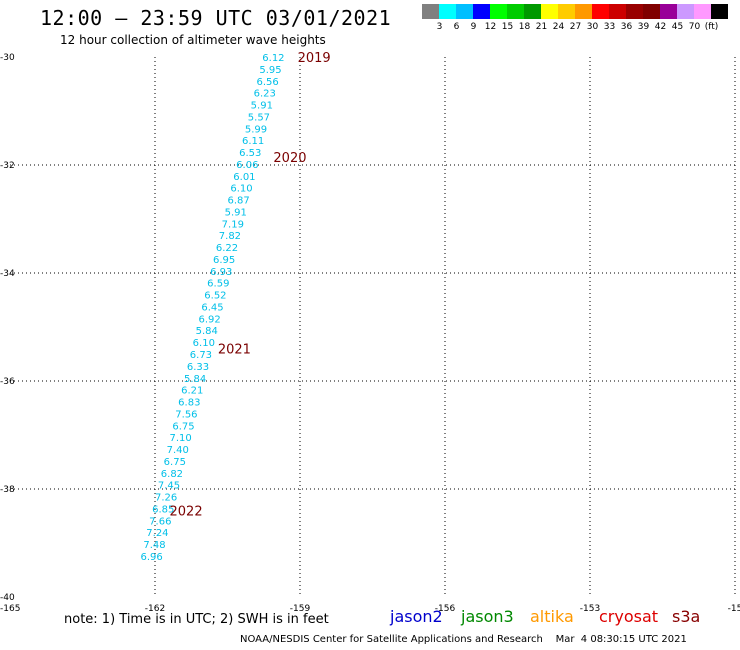 This screenshot has width=740, height=650. I want to click on wave-height-label: 6.56, so click(267, 82).